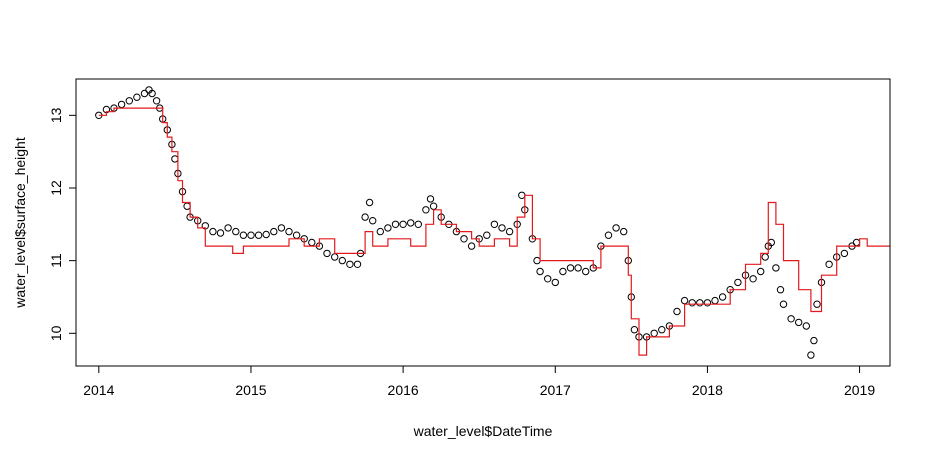 The width and height of the screenshot is (931, 461). What do you see at coordinates (56, 115) in the screenshot?
I see `y-tick-label: 13` at bounding box center [56, 115].